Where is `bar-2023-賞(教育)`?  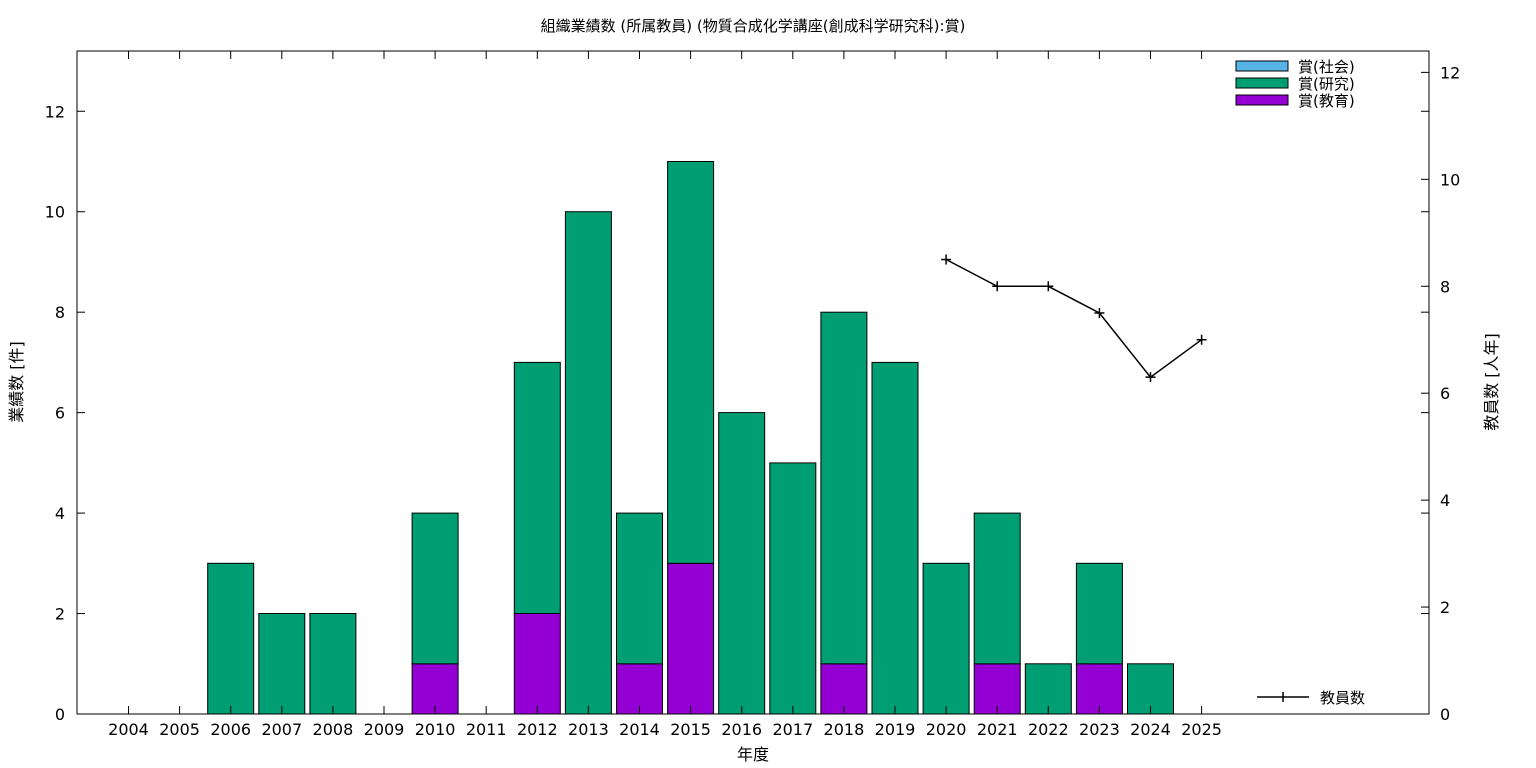 bar-2023-賞(教育) is located at coordinates (1099, 689).